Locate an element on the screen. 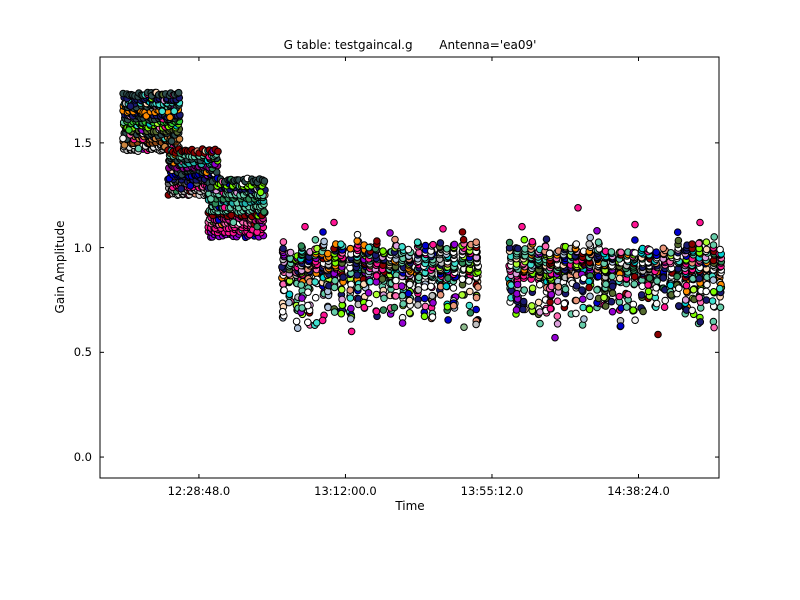  plot-title: G table: testgaincal.g Antenna='ea09' is located at coordinates (410, 45).